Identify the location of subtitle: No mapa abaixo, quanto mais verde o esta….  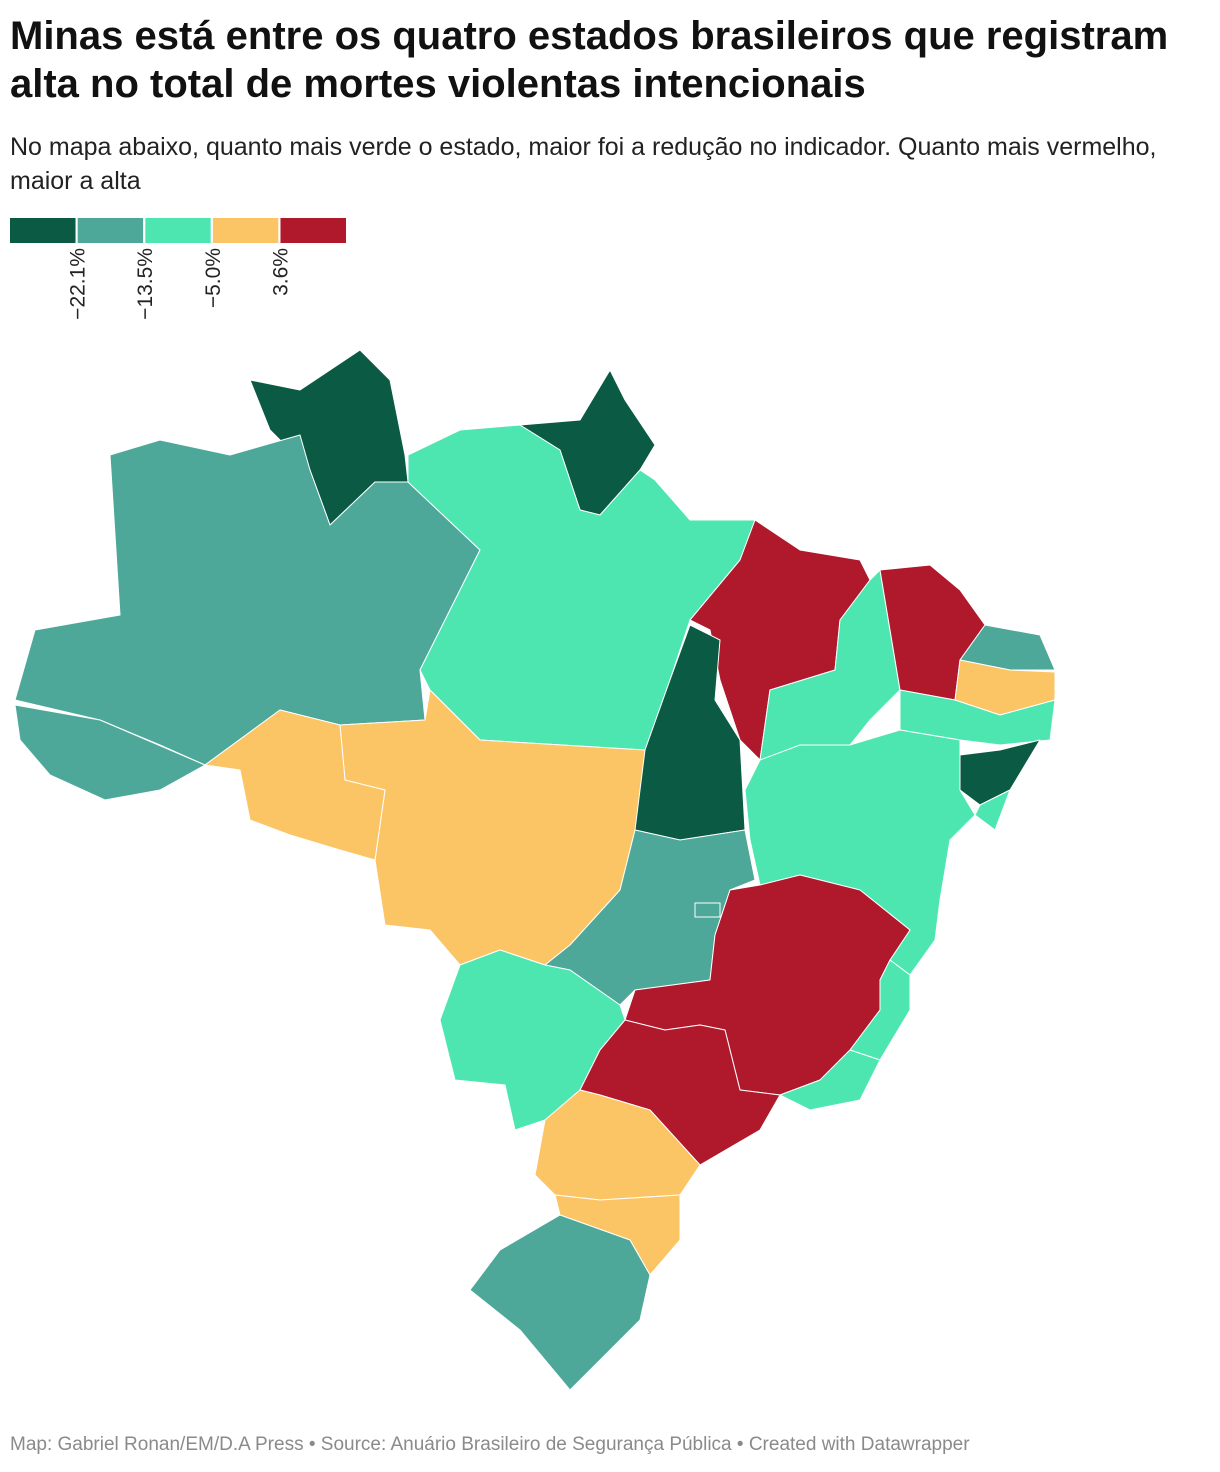
(583, 164).